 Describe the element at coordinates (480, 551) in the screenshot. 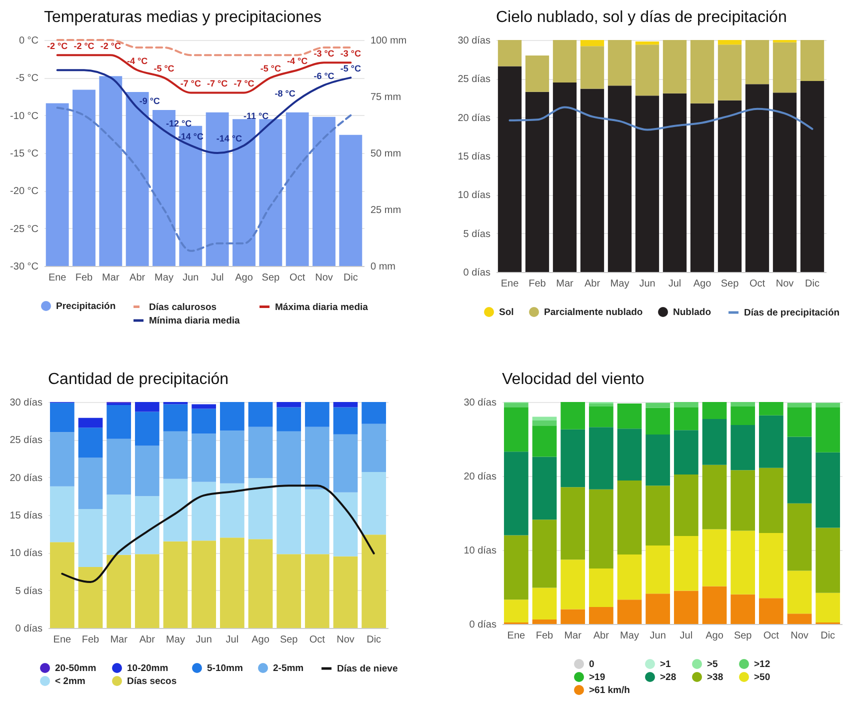

I see `y-tick-label: 10 días` at that location.